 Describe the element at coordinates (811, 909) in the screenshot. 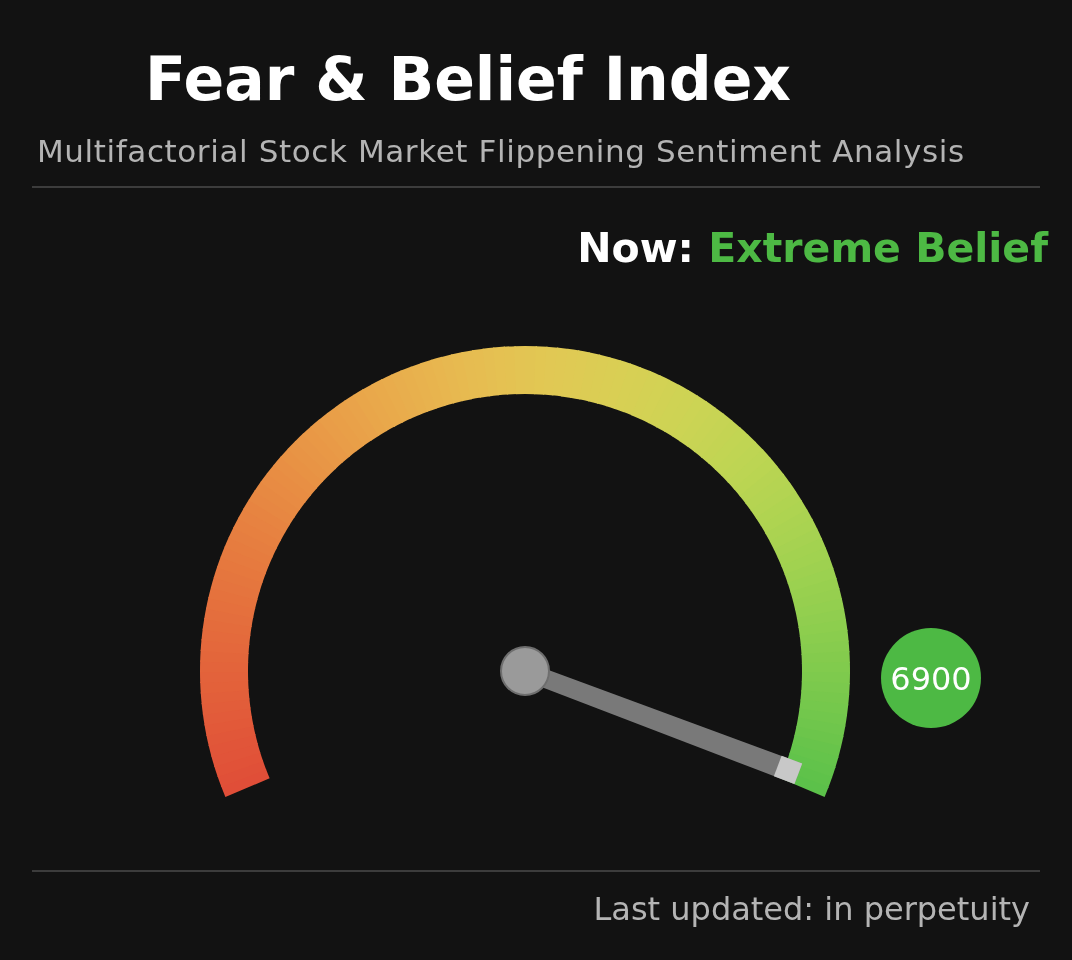

I see `text: Last updated: in perpetuity` at that location.